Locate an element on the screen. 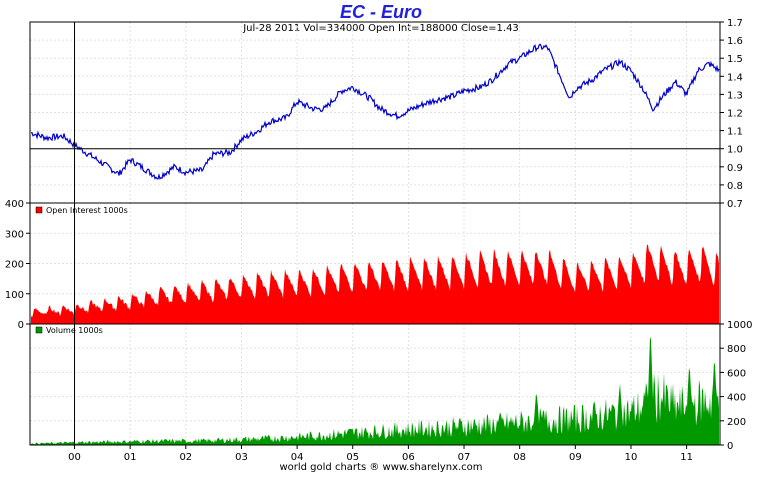 The width and height of the screenshot is (762, 485). x-axis: 00 01 02 03 04 05 06 07 08 09 10 11 is located at coordinates (380, 454).